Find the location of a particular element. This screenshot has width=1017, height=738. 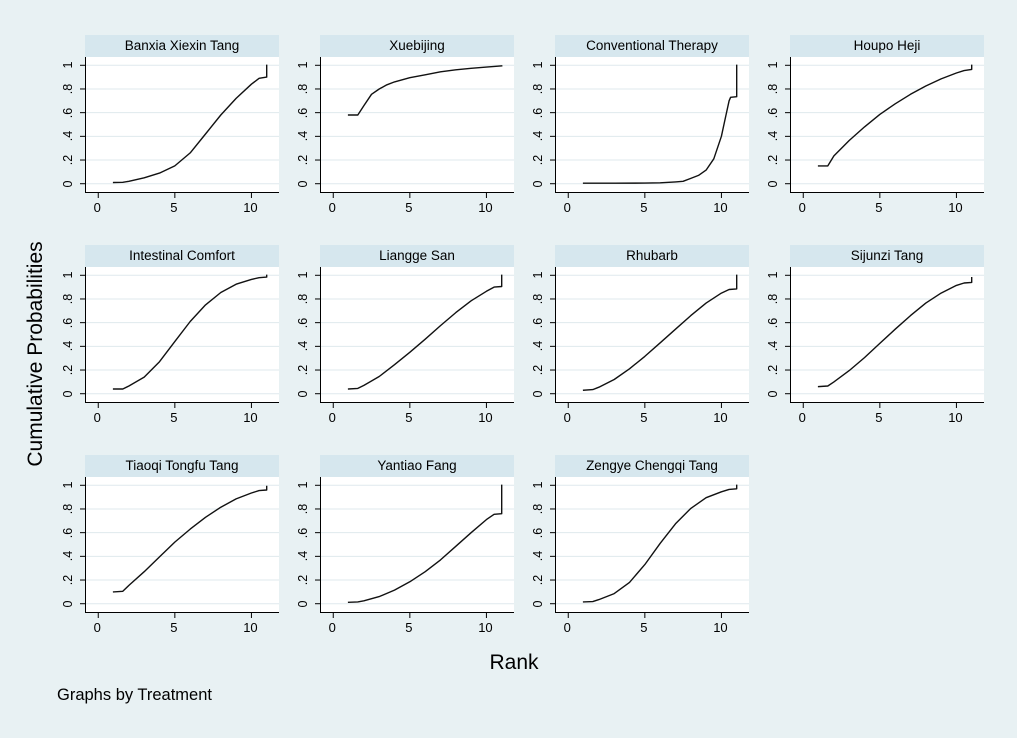

panel-title: Zengye Chengqi Tang is located at coordinates (652, 466).